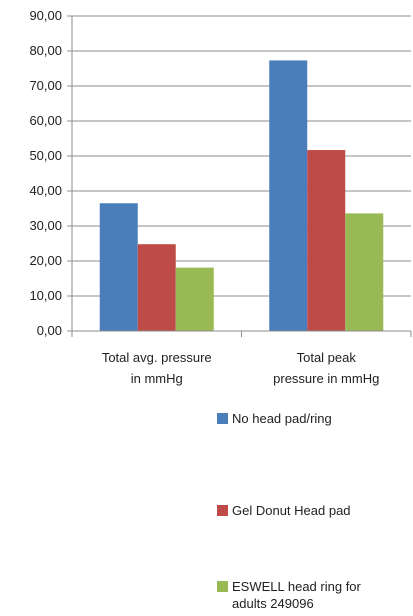 This screenshot has width=413, height=616. What do you see at coordinates (45, 225) in the screenshot?
I see `y-tick-label: 30,00` at bounding box center [45, 225].